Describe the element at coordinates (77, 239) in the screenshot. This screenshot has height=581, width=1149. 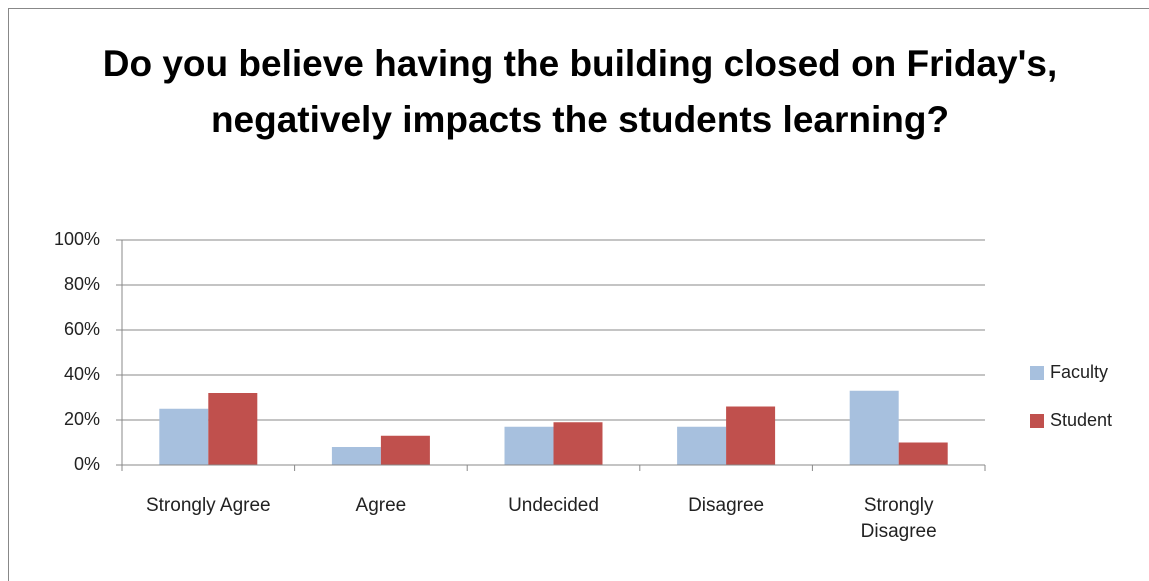
I see `y-tick-label: 100%` at that location.